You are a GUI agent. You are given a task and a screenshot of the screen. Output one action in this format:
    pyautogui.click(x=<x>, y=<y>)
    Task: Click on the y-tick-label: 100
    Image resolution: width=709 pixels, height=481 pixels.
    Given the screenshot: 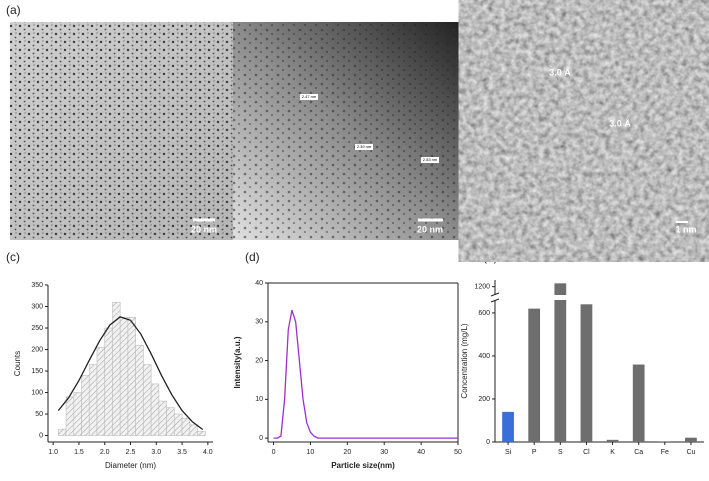 What is the action you would take?
    pyautogui.click(x=37, y=392)
    